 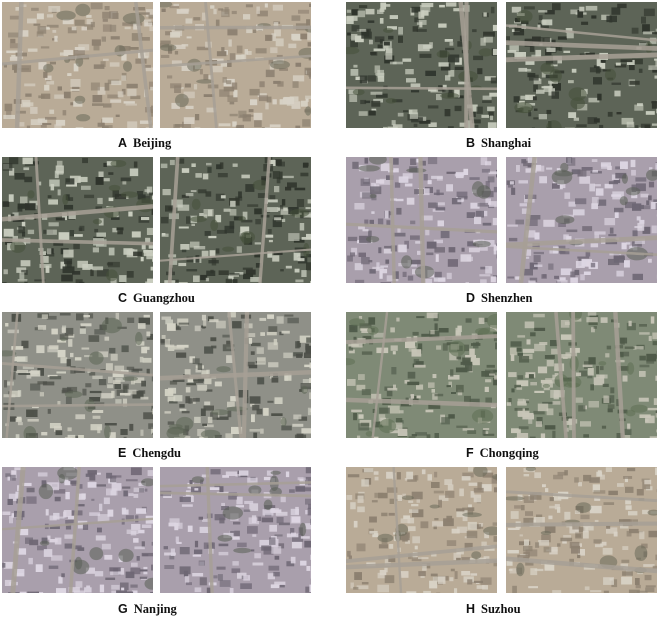 I want to click on panel-city-name: Guangzhou, so click(x=164, y=298).